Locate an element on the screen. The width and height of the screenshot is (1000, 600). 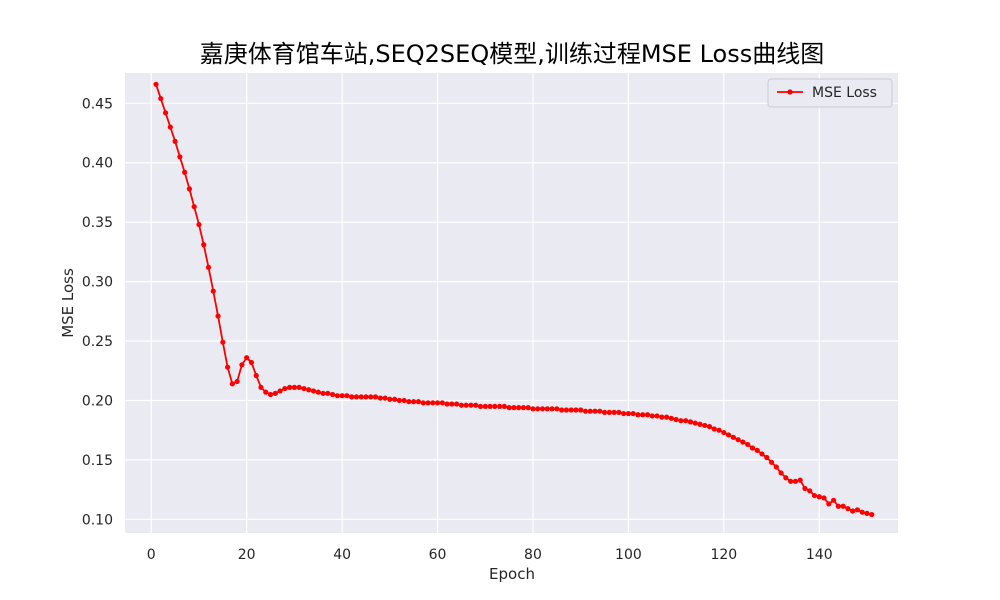
y-tick-label: 0.10 is located at coordinates (97, 520).